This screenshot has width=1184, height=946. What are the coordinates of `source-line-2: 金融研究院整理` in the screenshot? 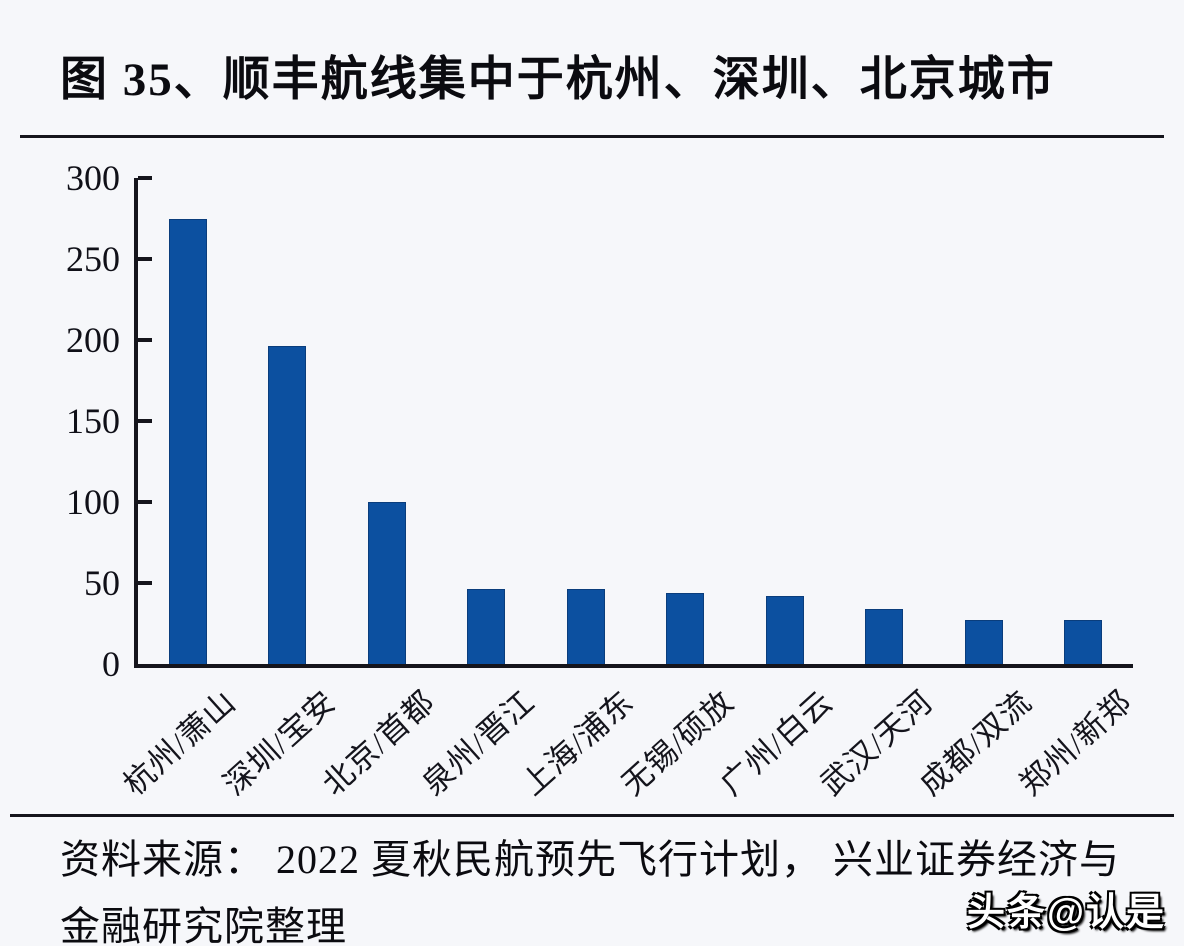 It's located at (203, 925).